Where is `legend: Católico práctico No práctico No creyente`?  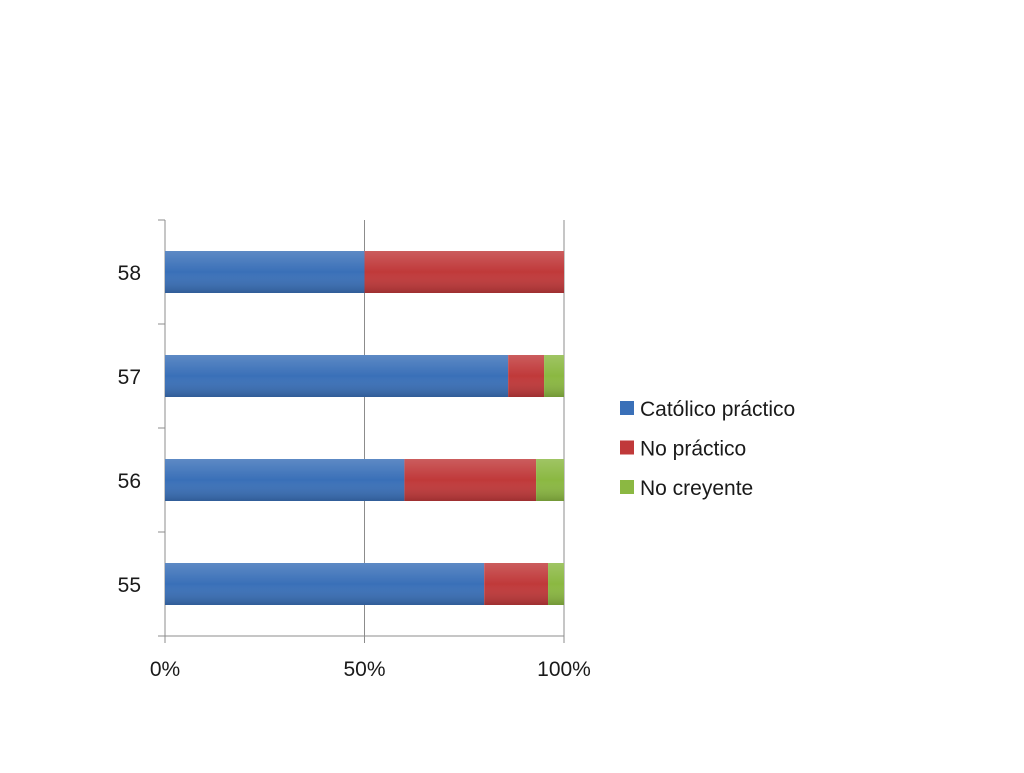 legend: Católico práctico No práctico No creyente is located at coordinates (707, 449).